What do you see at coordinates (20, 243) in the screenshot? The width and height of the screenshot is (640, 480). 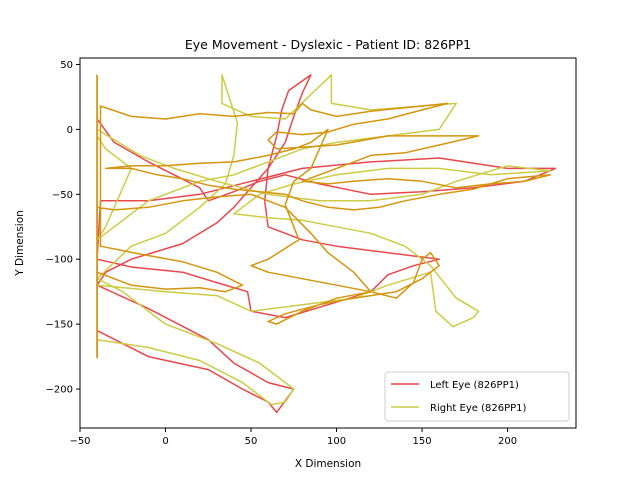 I see `y-axis-label: Y Dimension` at bounding box center [20, 243].